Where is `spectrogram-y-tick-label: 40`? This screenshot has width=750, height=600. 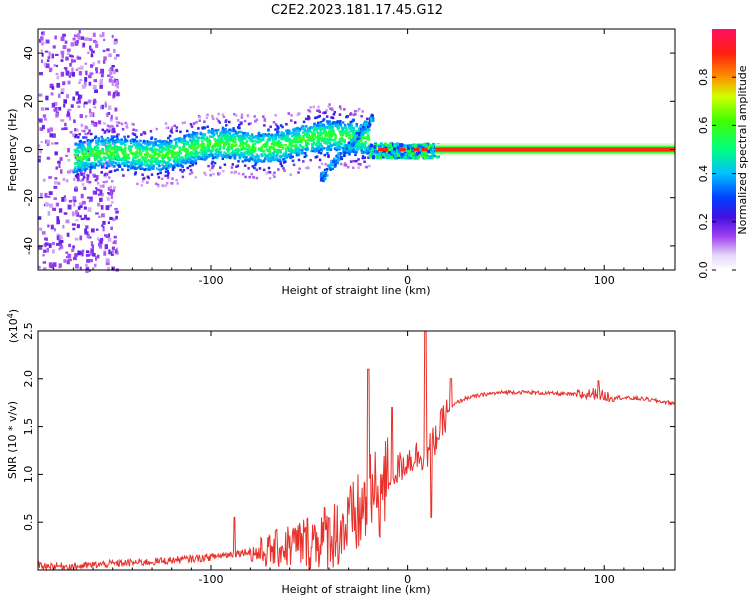
spectrogram-y-tick-label: 40 is located at coordinates (28, 53).